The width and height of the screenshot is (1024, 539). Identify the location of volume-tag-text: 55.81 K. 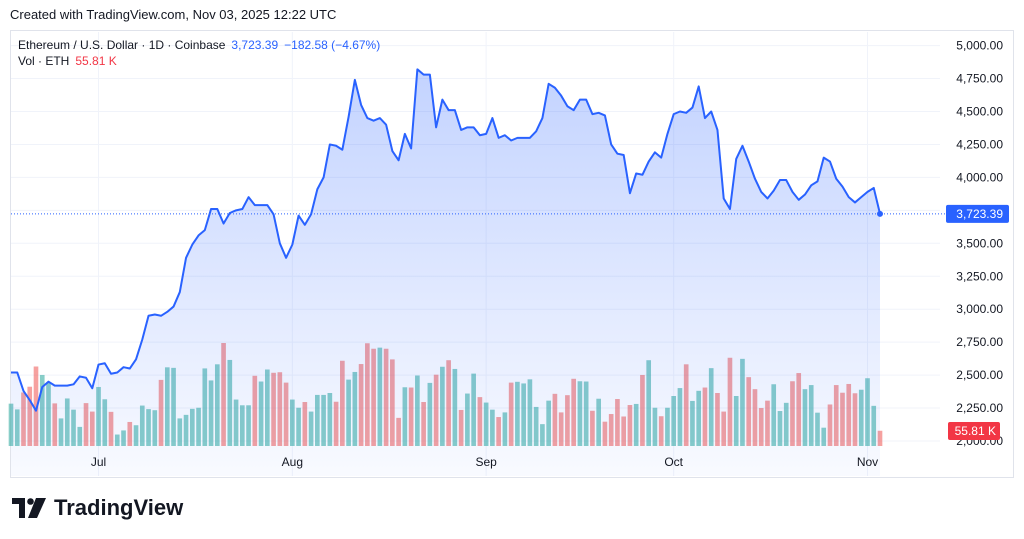
(975, 431).